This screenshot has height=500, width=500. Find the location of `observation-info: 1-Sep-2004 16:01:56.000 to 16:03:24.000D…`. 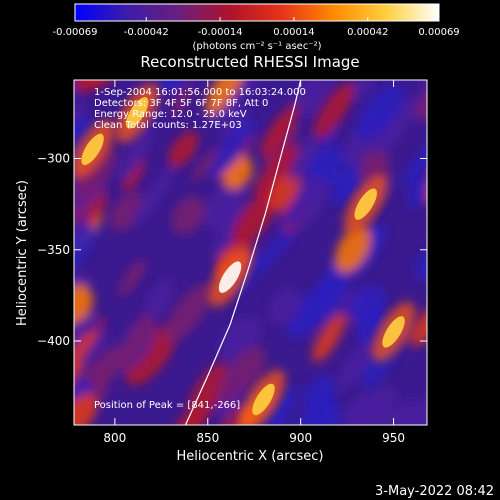

observation-info: 1-Sep-2004 16:01:56.000 to 16:03:24.000D… is located at coordinates (200, 109).